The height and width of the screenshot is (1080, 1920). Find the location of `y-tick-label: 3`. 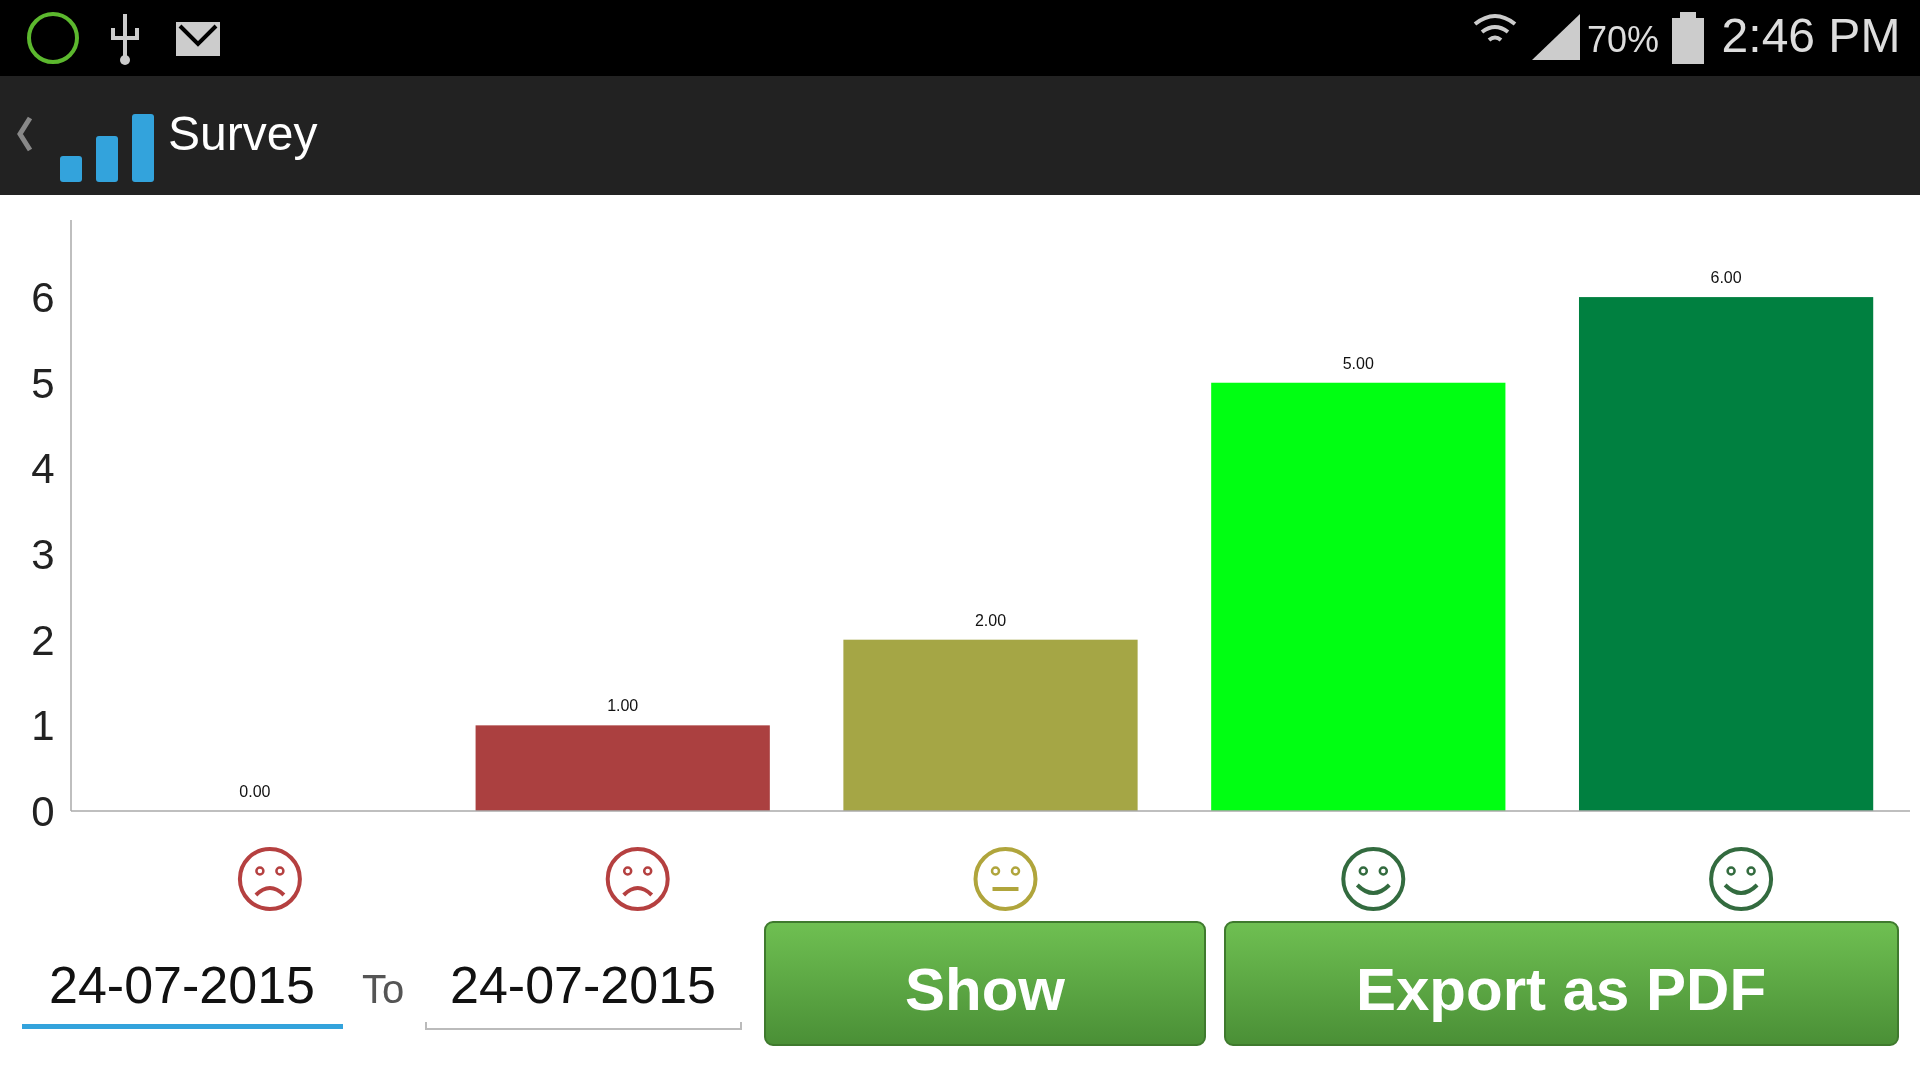

y-tick-label: 3 is located at coordinates (43, 555).